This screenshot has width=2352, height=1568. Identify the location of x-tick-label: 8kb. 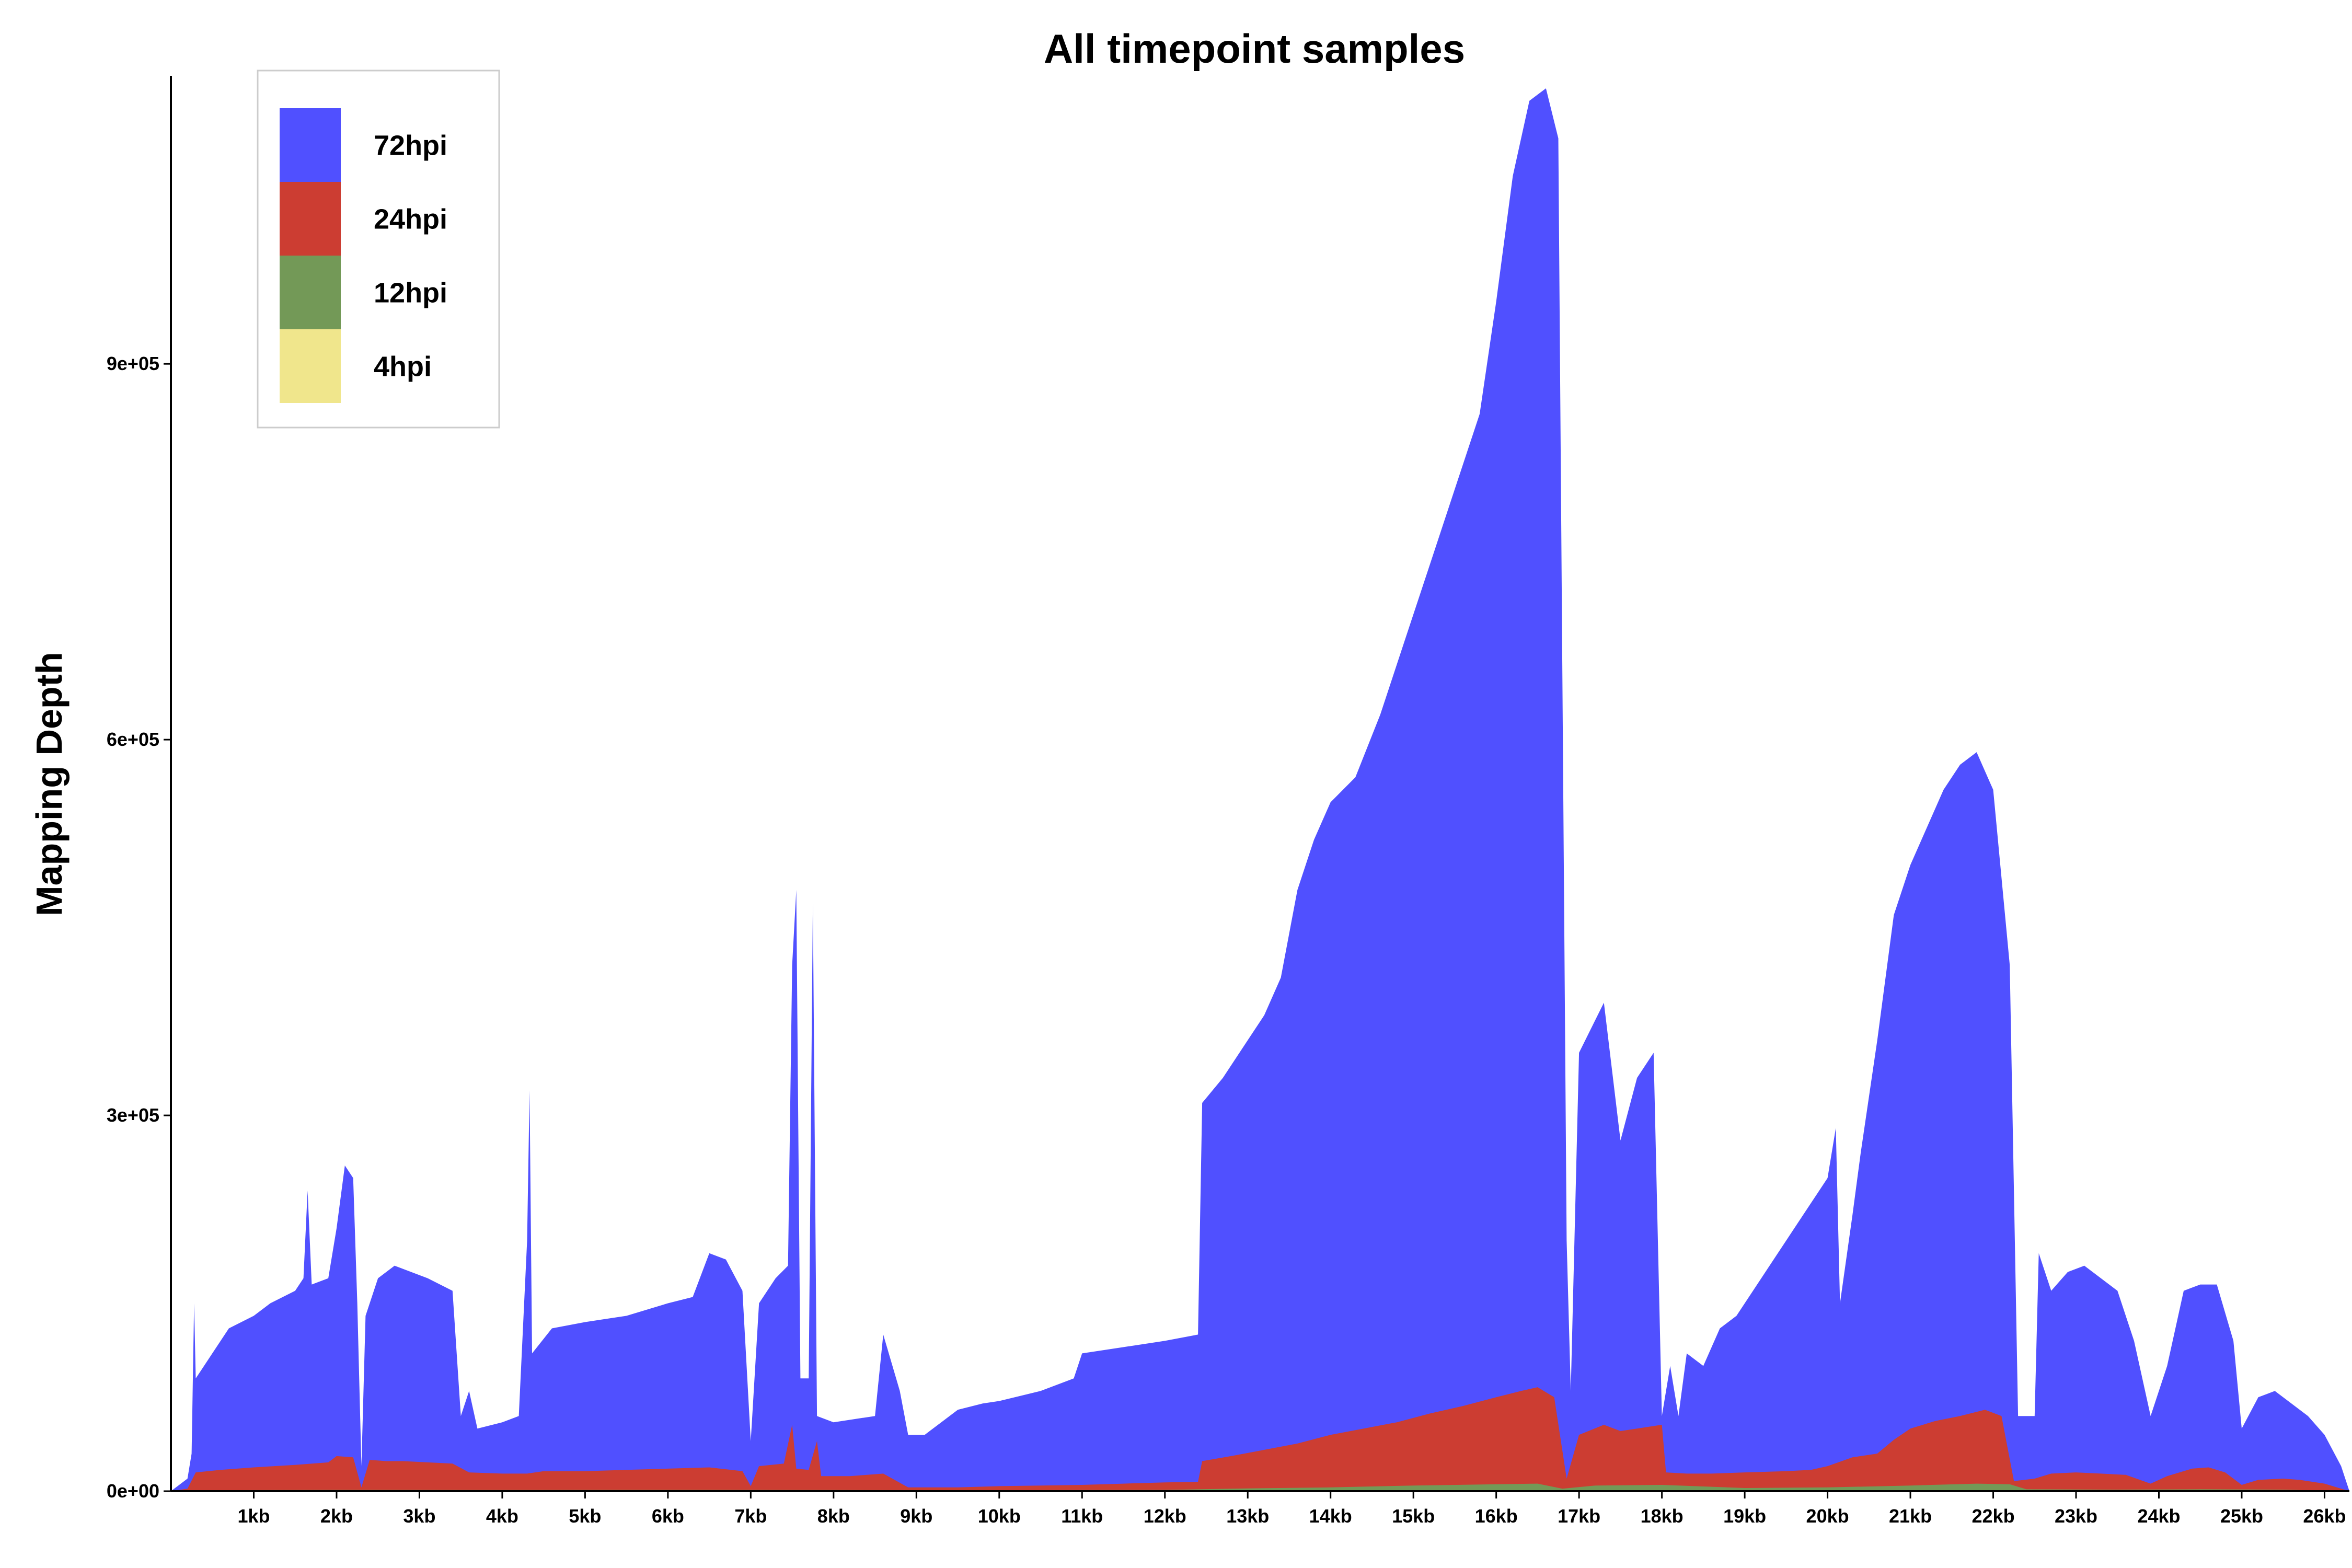
(833, 1516).